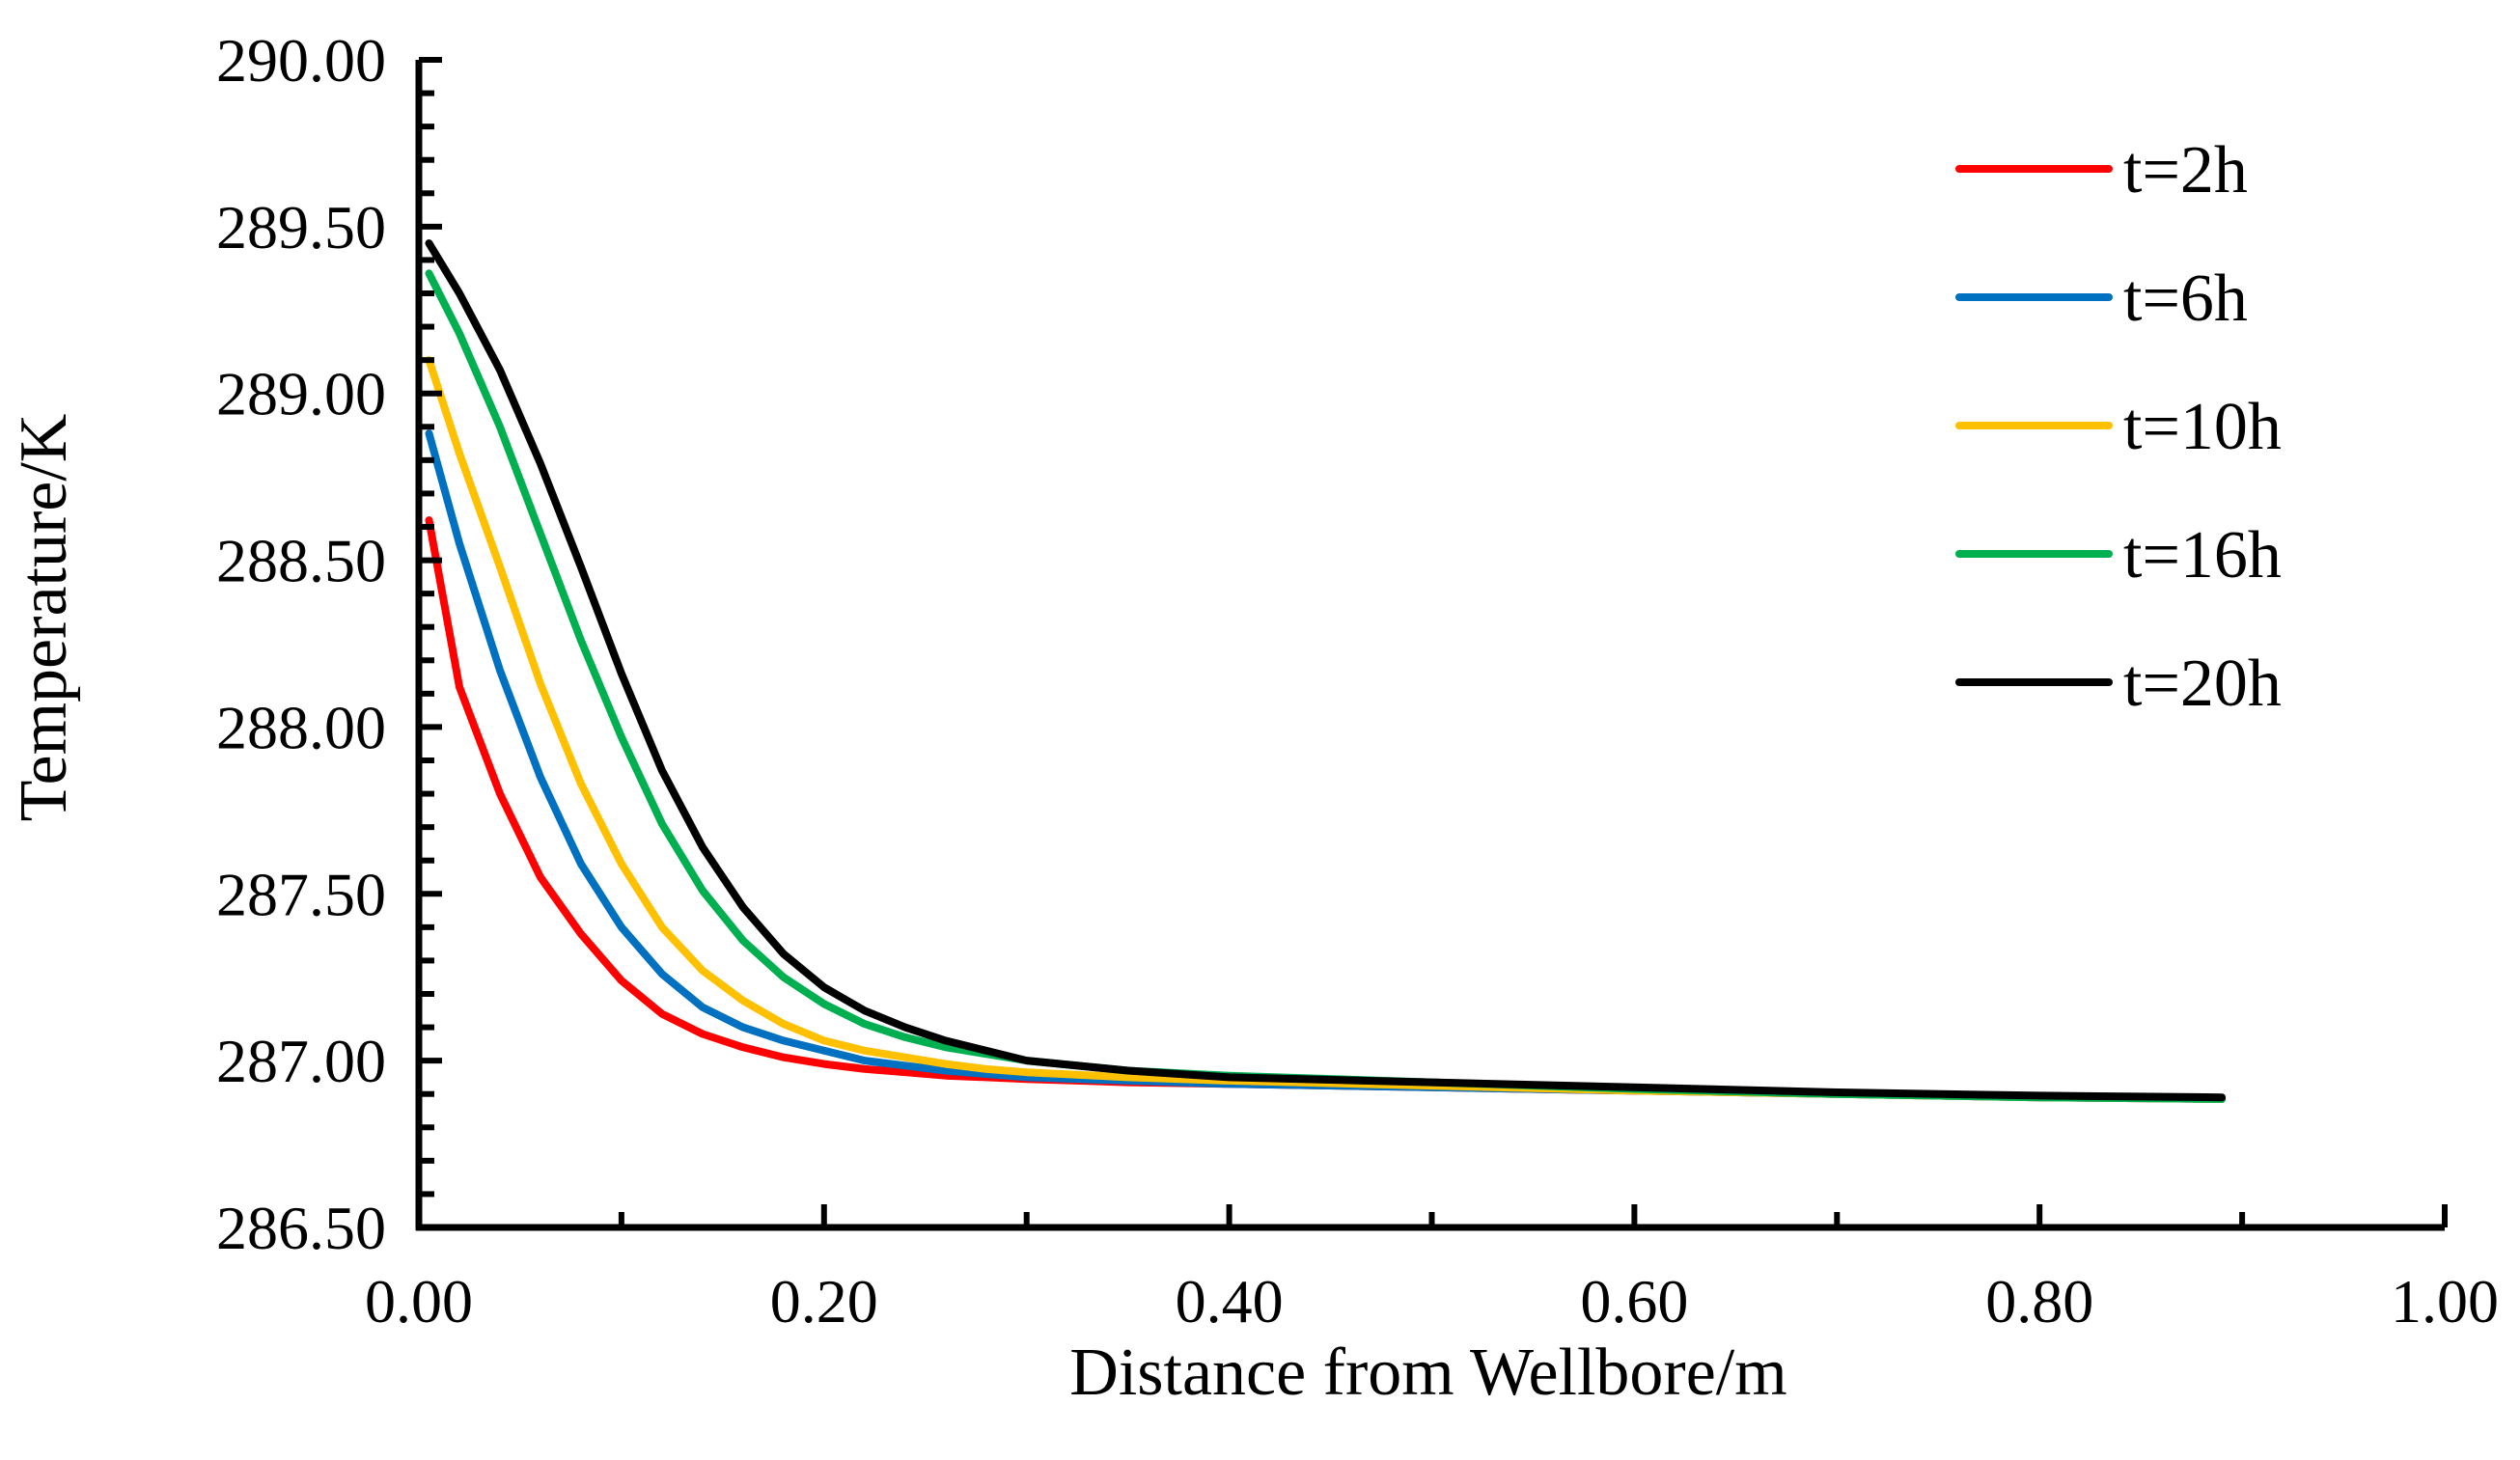  What do you see at coordinates (301, 727) in the screenshot?
I see `y-tick-label: 288.00` at bounding box center [301, 727].